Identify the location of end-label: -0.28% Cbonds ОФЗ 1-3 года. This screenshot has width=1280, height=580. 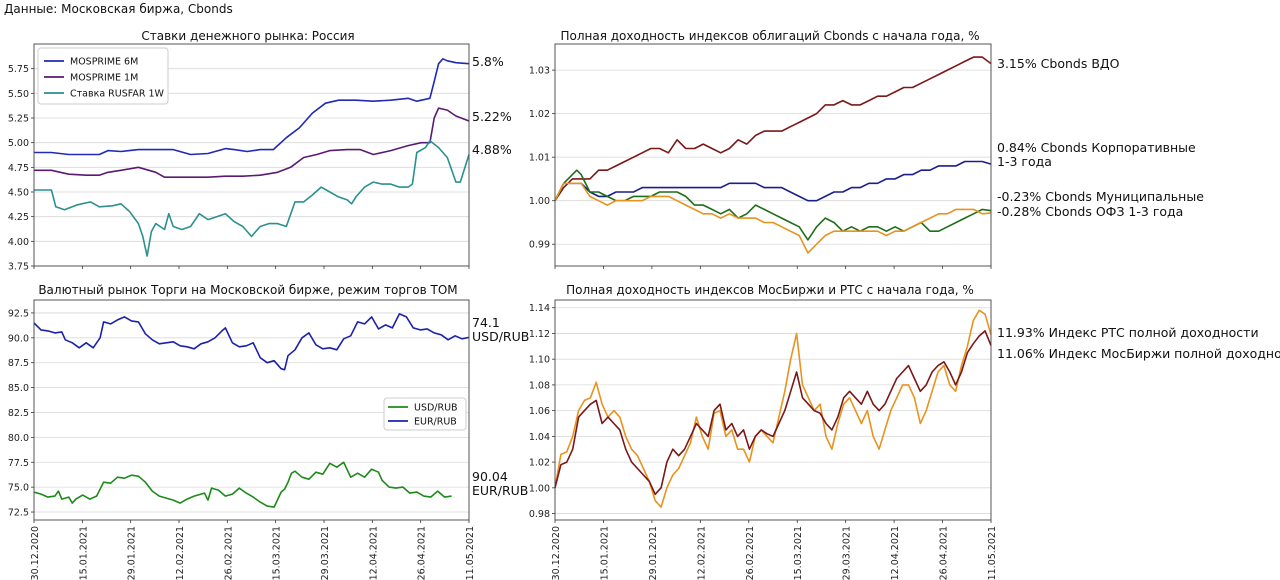
(1090, 211).